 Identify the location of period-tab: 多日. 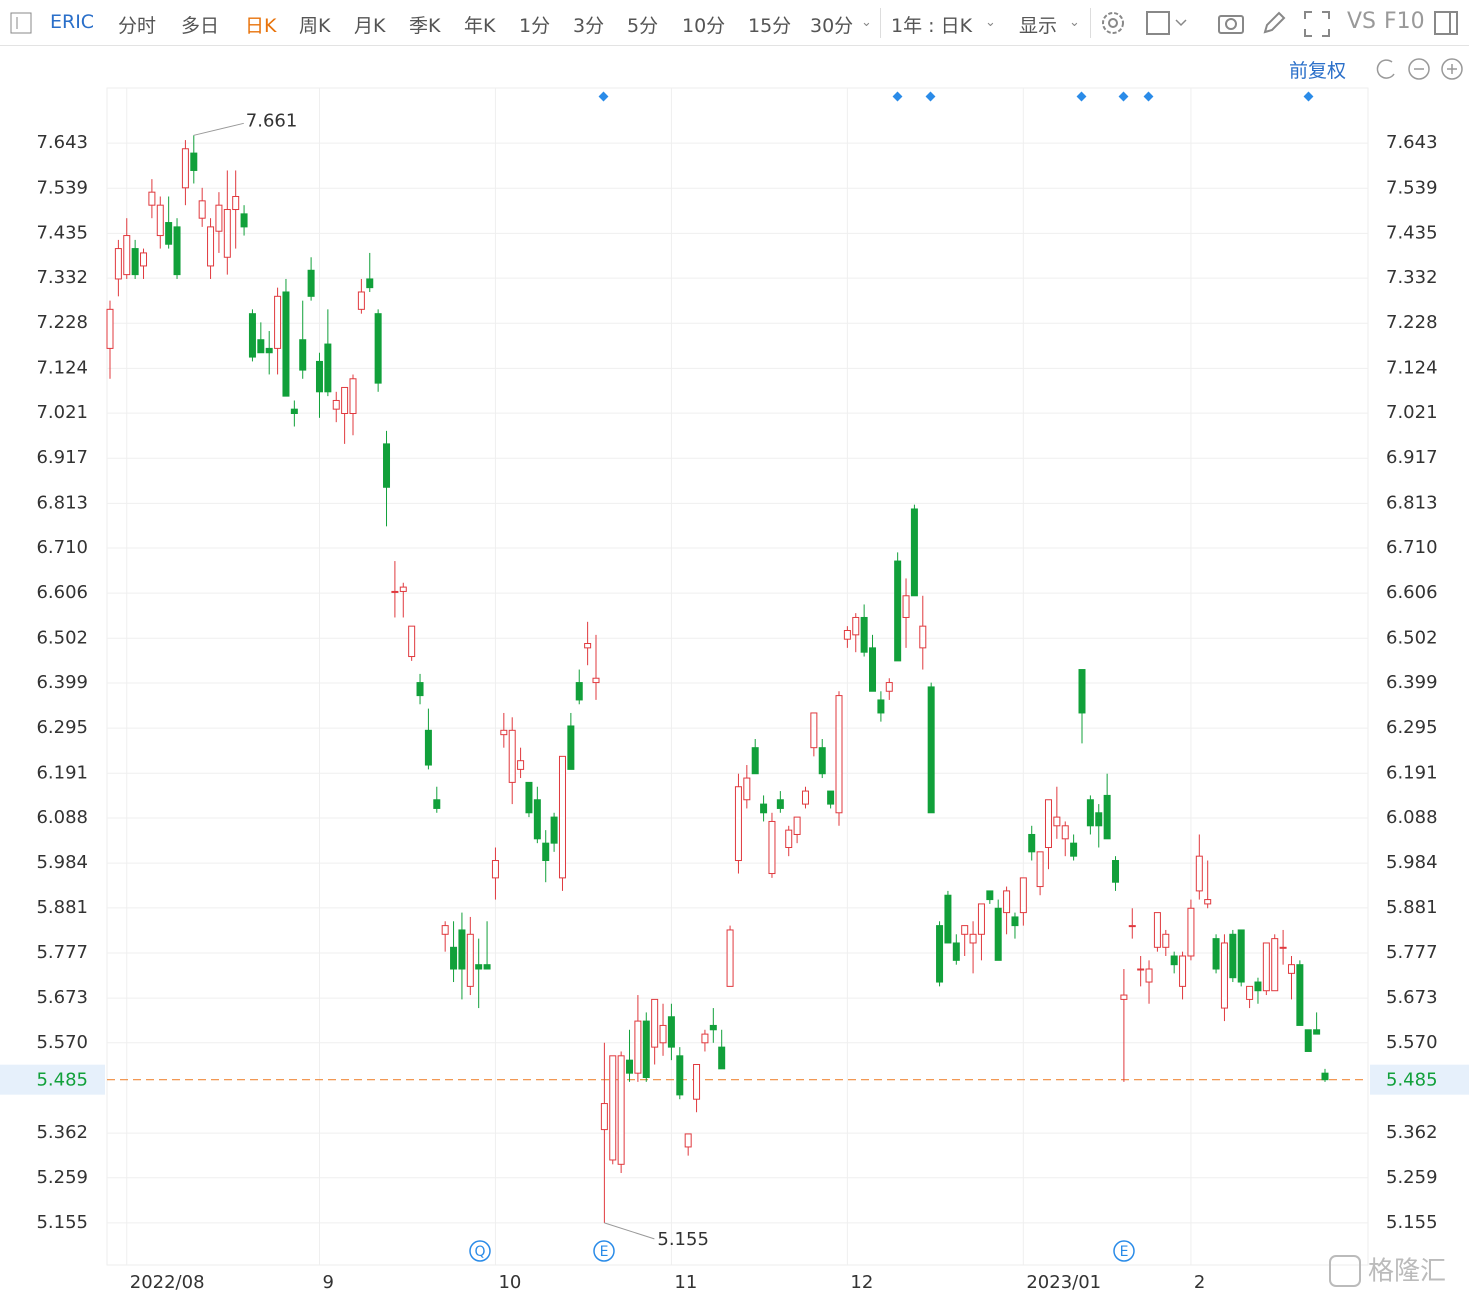
(200, 26).